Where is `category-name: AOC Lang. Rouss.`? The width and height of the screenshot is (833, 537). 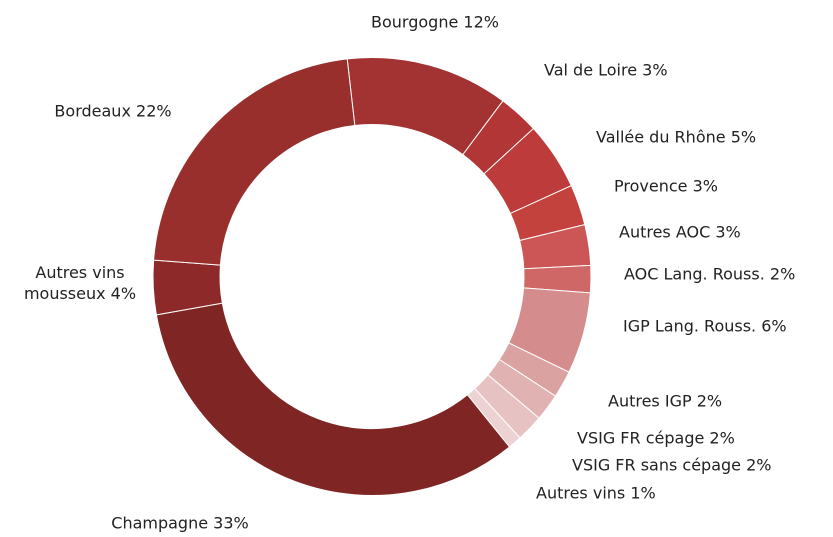 category-name: AOC Lang. Rouss. is located at coordinates (694, 274).